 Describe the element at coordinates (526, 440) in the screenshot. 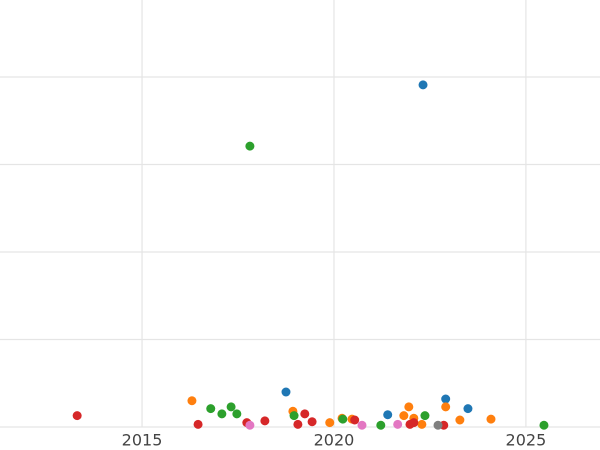

I see `x-tick-label: 2025` at that location.